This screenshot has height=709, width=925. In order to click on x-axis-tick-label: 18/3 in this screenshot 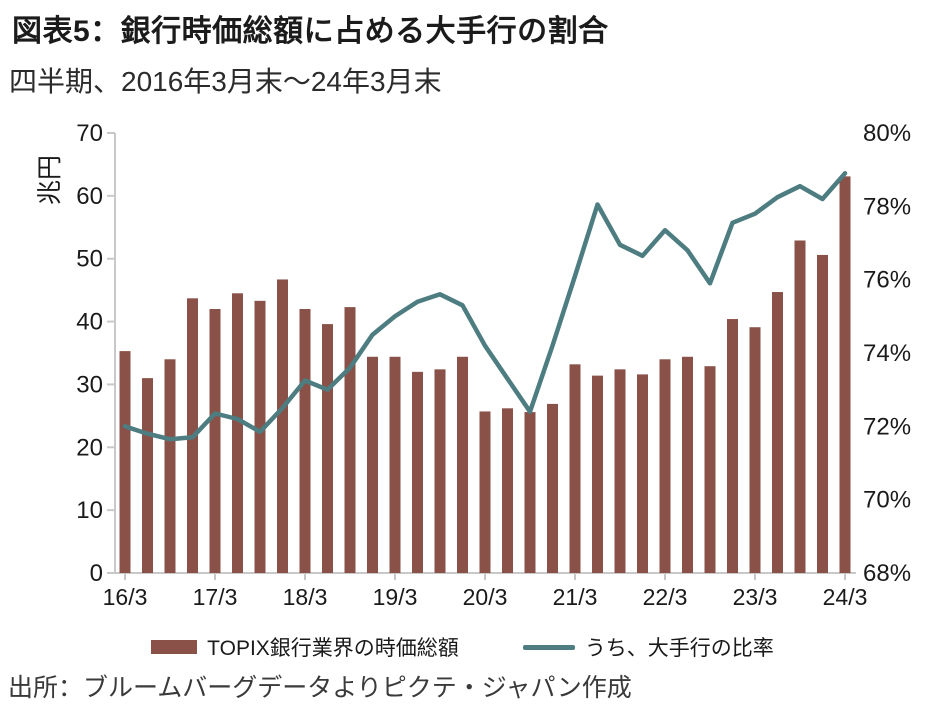, I will do `click(305, 597)`.